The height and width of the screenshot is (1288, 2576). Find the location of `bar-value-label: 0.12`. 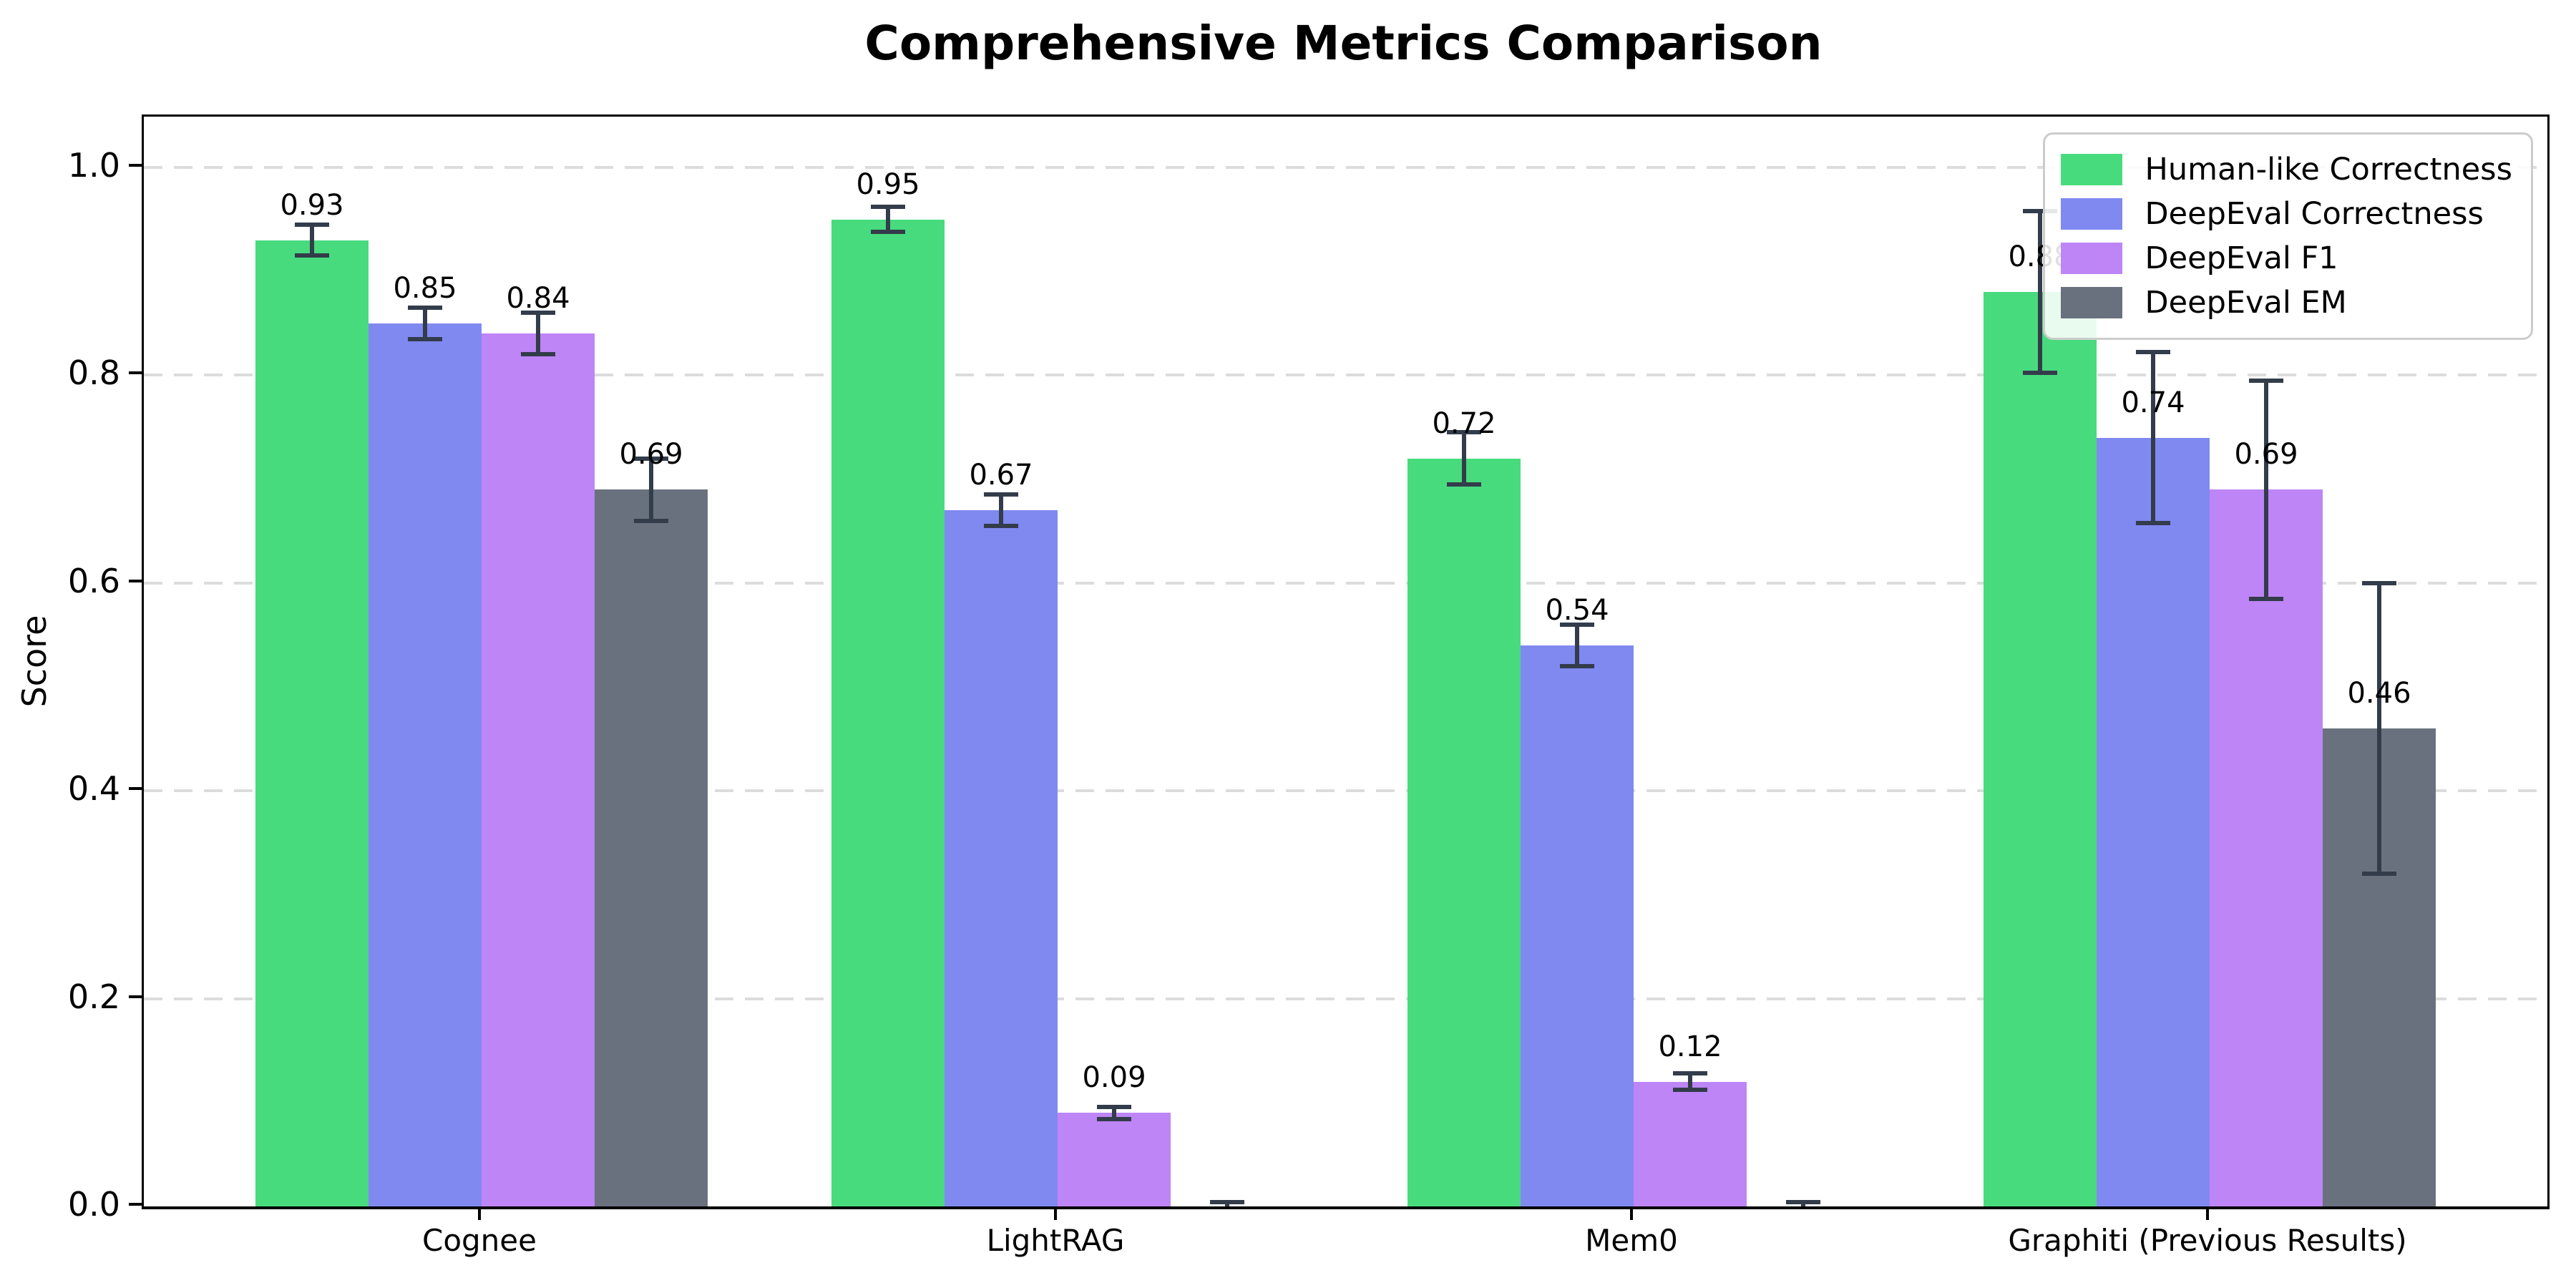

bar-value-label: 0.12 is located at coordinates (1690, 1046).